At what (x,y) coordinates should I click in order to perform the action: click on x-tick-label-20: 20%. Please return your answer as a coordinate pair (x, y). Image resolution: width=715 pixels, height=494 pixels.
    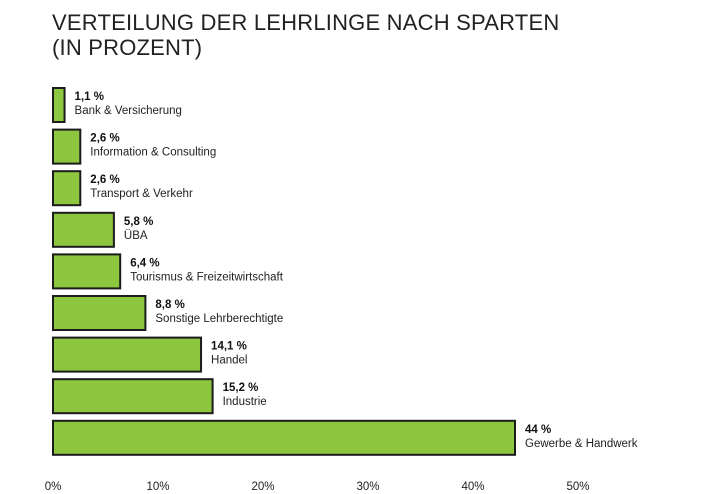
    Looking at the image, I should click on (262, 487).